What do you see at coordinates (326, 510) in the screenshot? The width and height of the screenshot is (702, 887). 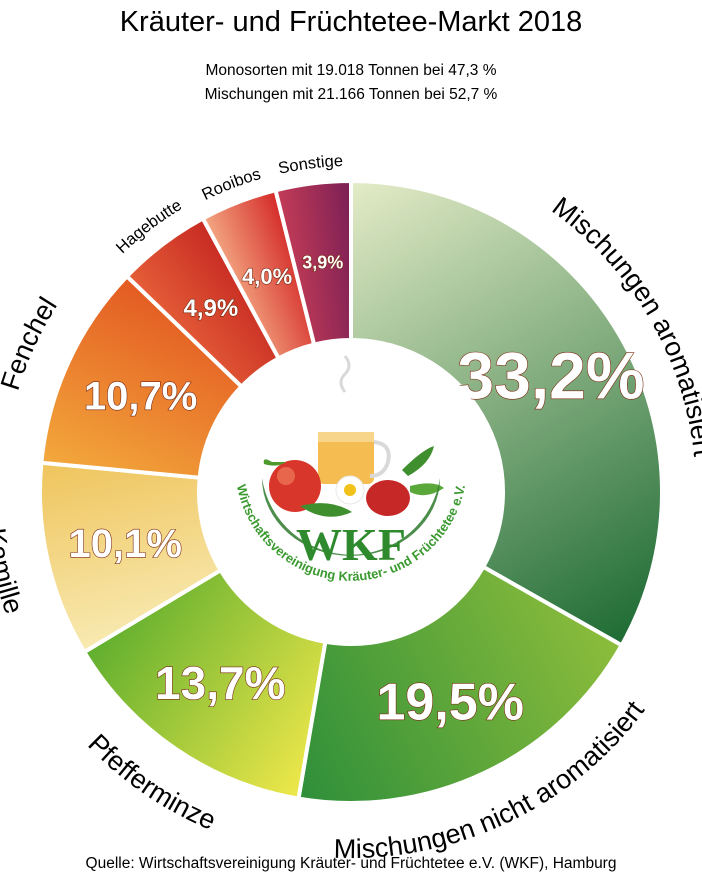 I see `leaf-icon` at bounding box center [326, 510].